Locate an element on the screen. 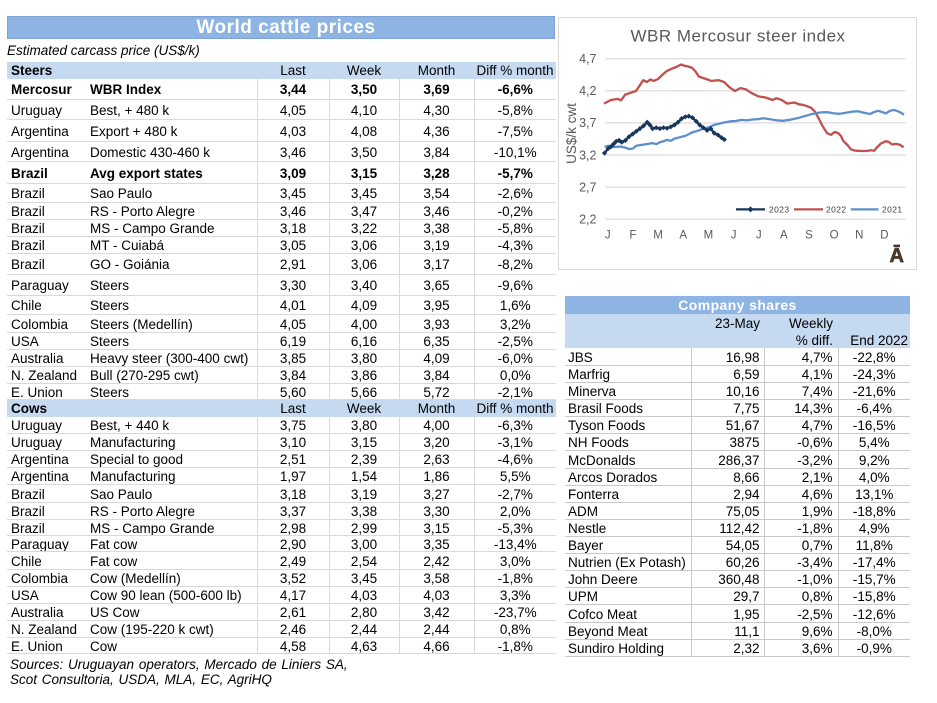 The height and width of the screenshot is (703, 937). svg-text: 3,2 is located at coordinates (587, 155).